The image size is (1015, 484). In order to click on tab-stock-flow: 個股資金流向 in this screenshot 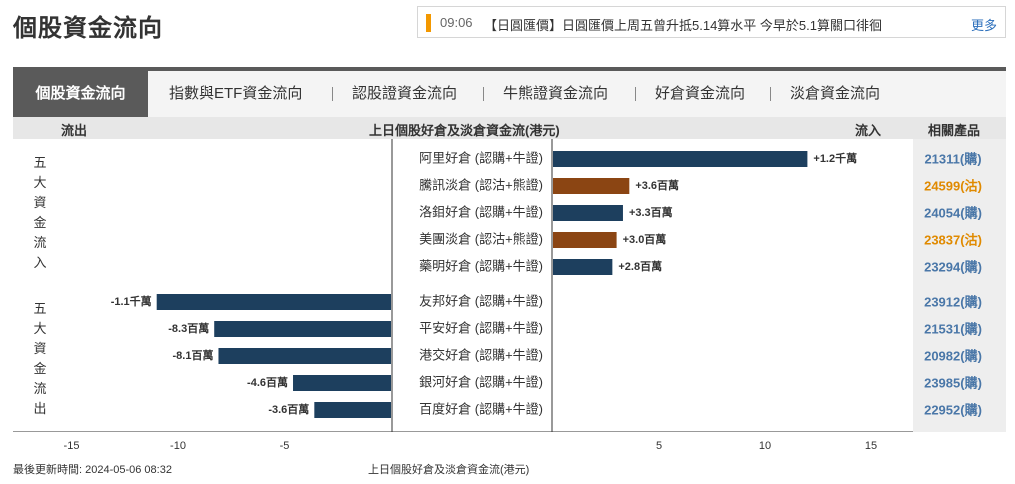, I will do `click(80, 94)`.